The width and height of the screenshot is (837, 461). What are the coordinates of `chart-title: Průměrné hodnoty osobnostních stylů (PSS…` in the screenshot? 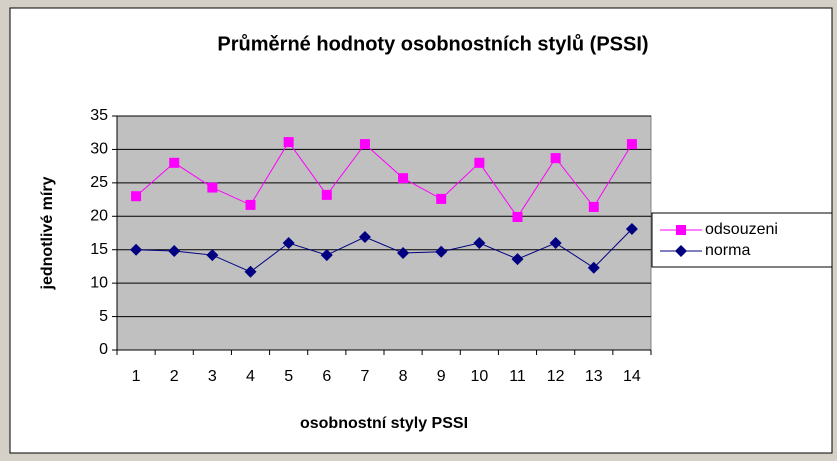 It's located at (432, 44).